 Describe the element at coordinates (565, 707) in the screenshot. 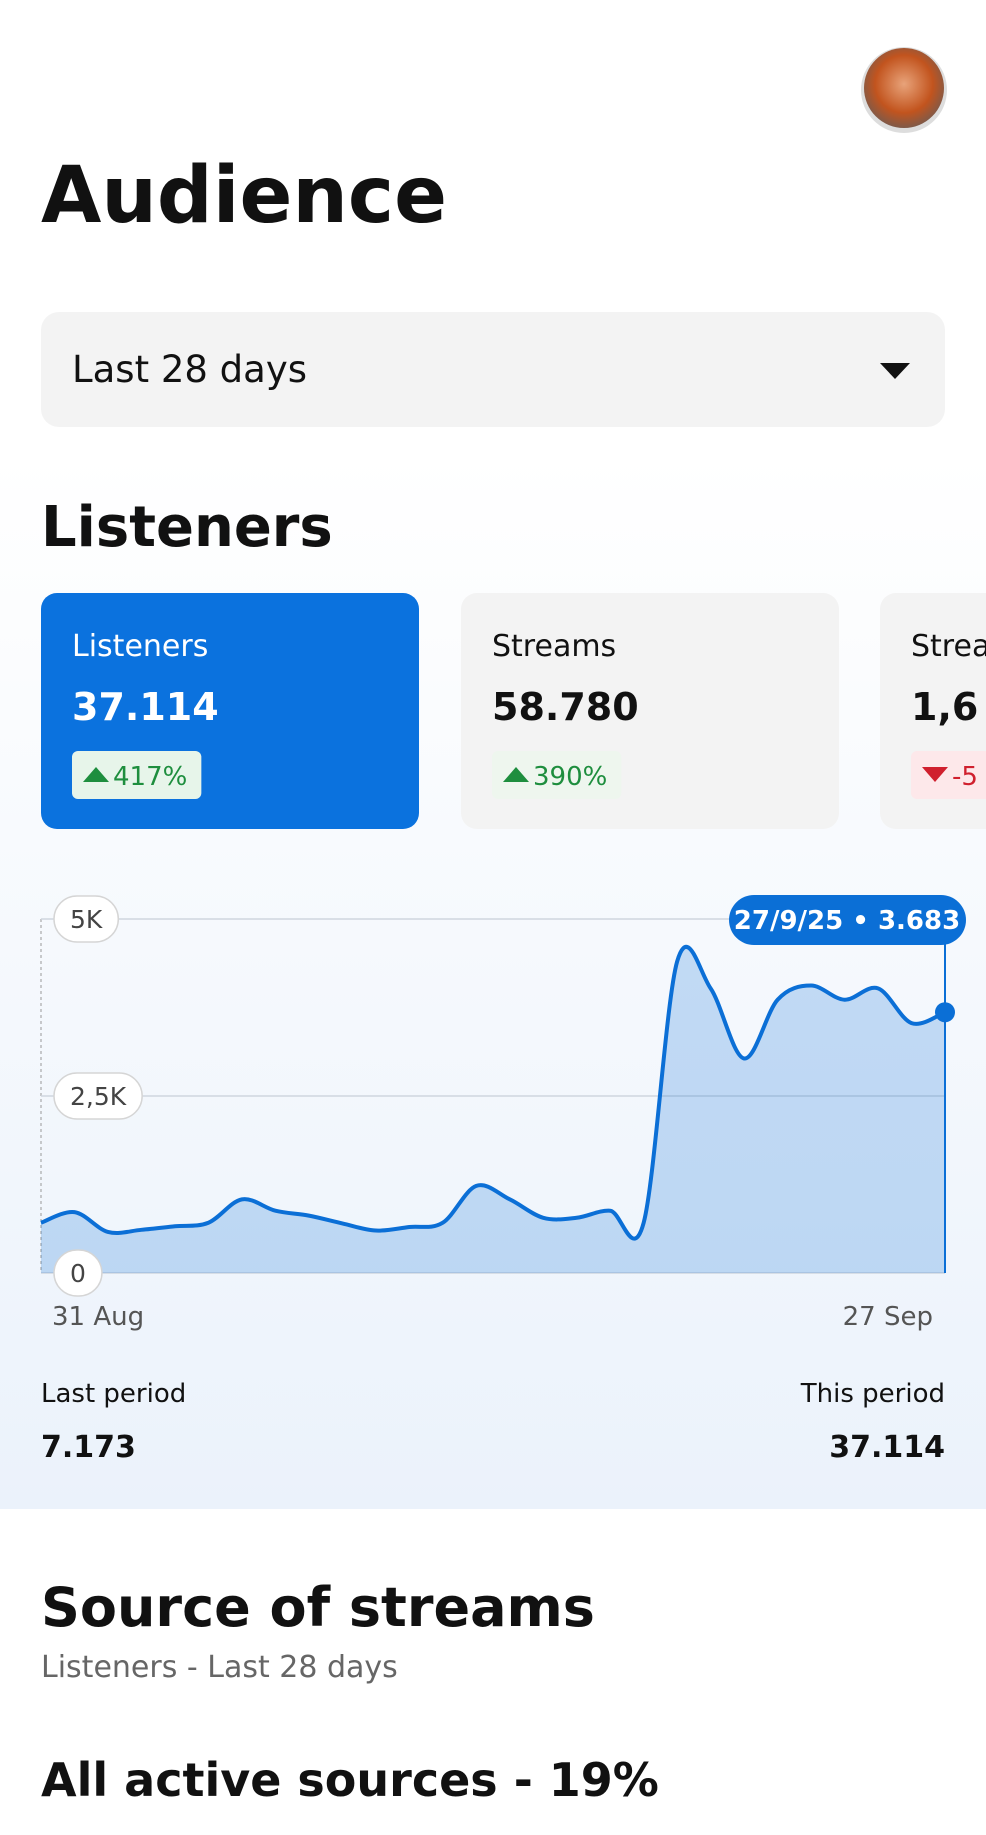

I see `card-value: 58.780` at that location.